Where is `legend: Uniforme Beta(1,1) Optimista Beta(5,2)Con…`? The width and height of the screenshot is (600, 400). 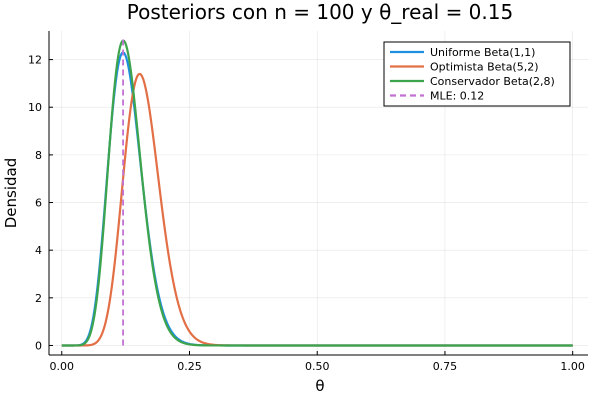
legend: Uniforme Beta(1,1) Optimista Beta(5,2)Con… is located at coordinates (477, 74).